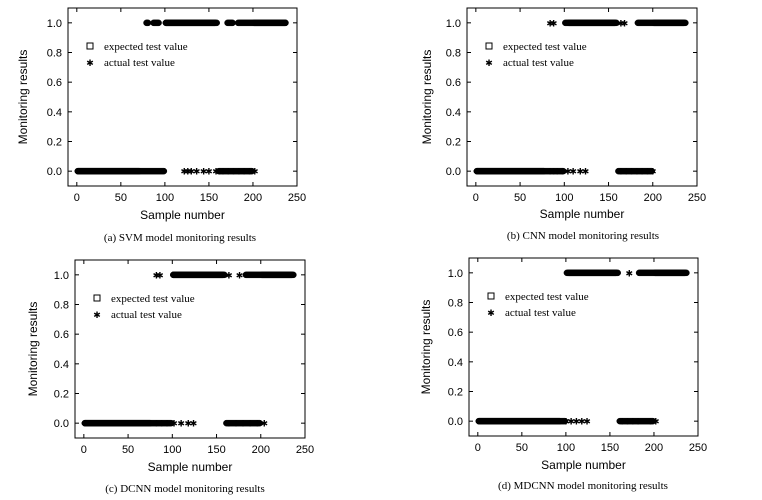 The image size is (762, 500). Describe the element at coordinates (61, 424) in the screenshot. I see `y-tick-label: 0.0` at that location.